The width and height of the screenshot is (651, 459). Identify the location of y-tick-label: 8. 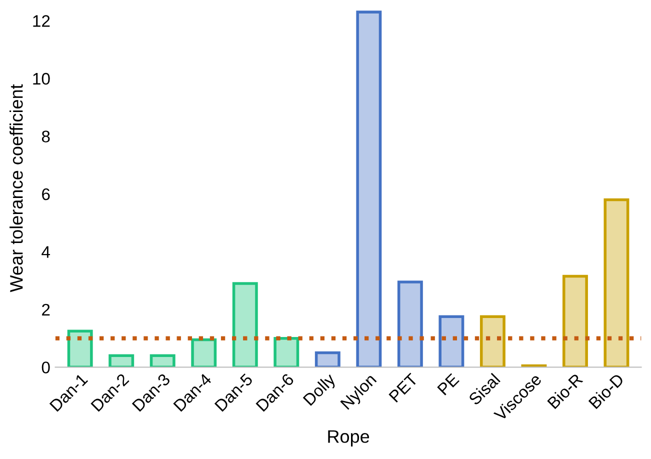
(46, 136).